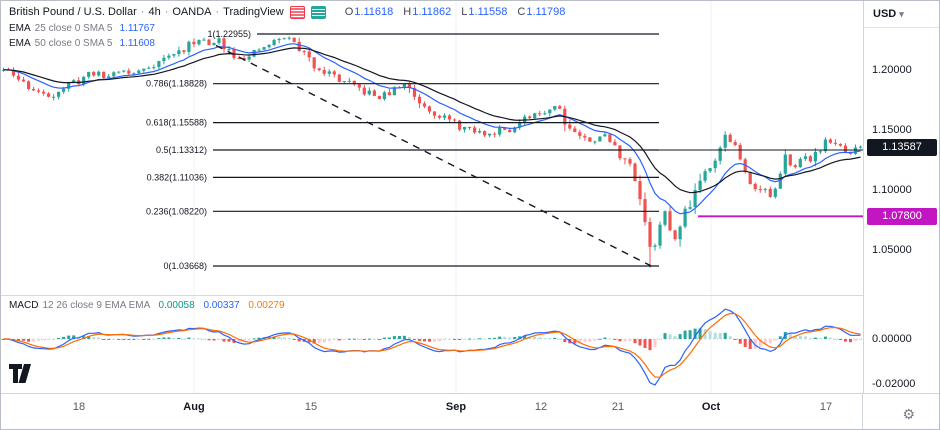  What do you see at coordinates (185, 266) in the screenshot?
I see `fib-level-label: 0(1.03668)` at bounding box center [185, 266].